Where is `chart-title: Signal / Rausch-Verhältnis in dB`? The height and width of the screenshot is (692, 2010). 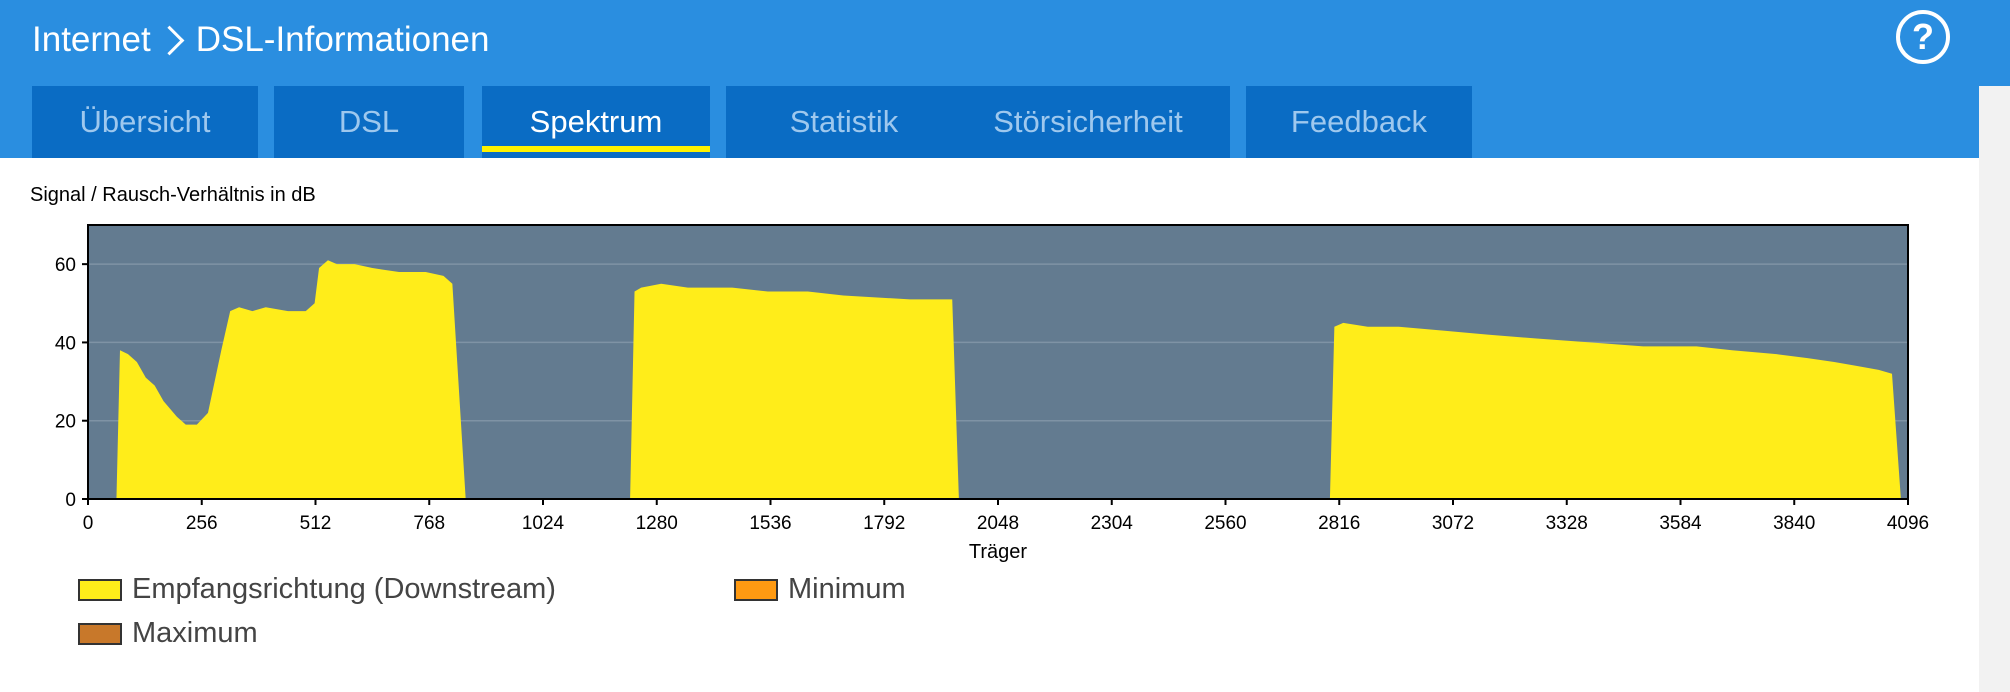 chart-title: Signal / Rausch-Verhältnis in dB is located at coordinates (173, 195).